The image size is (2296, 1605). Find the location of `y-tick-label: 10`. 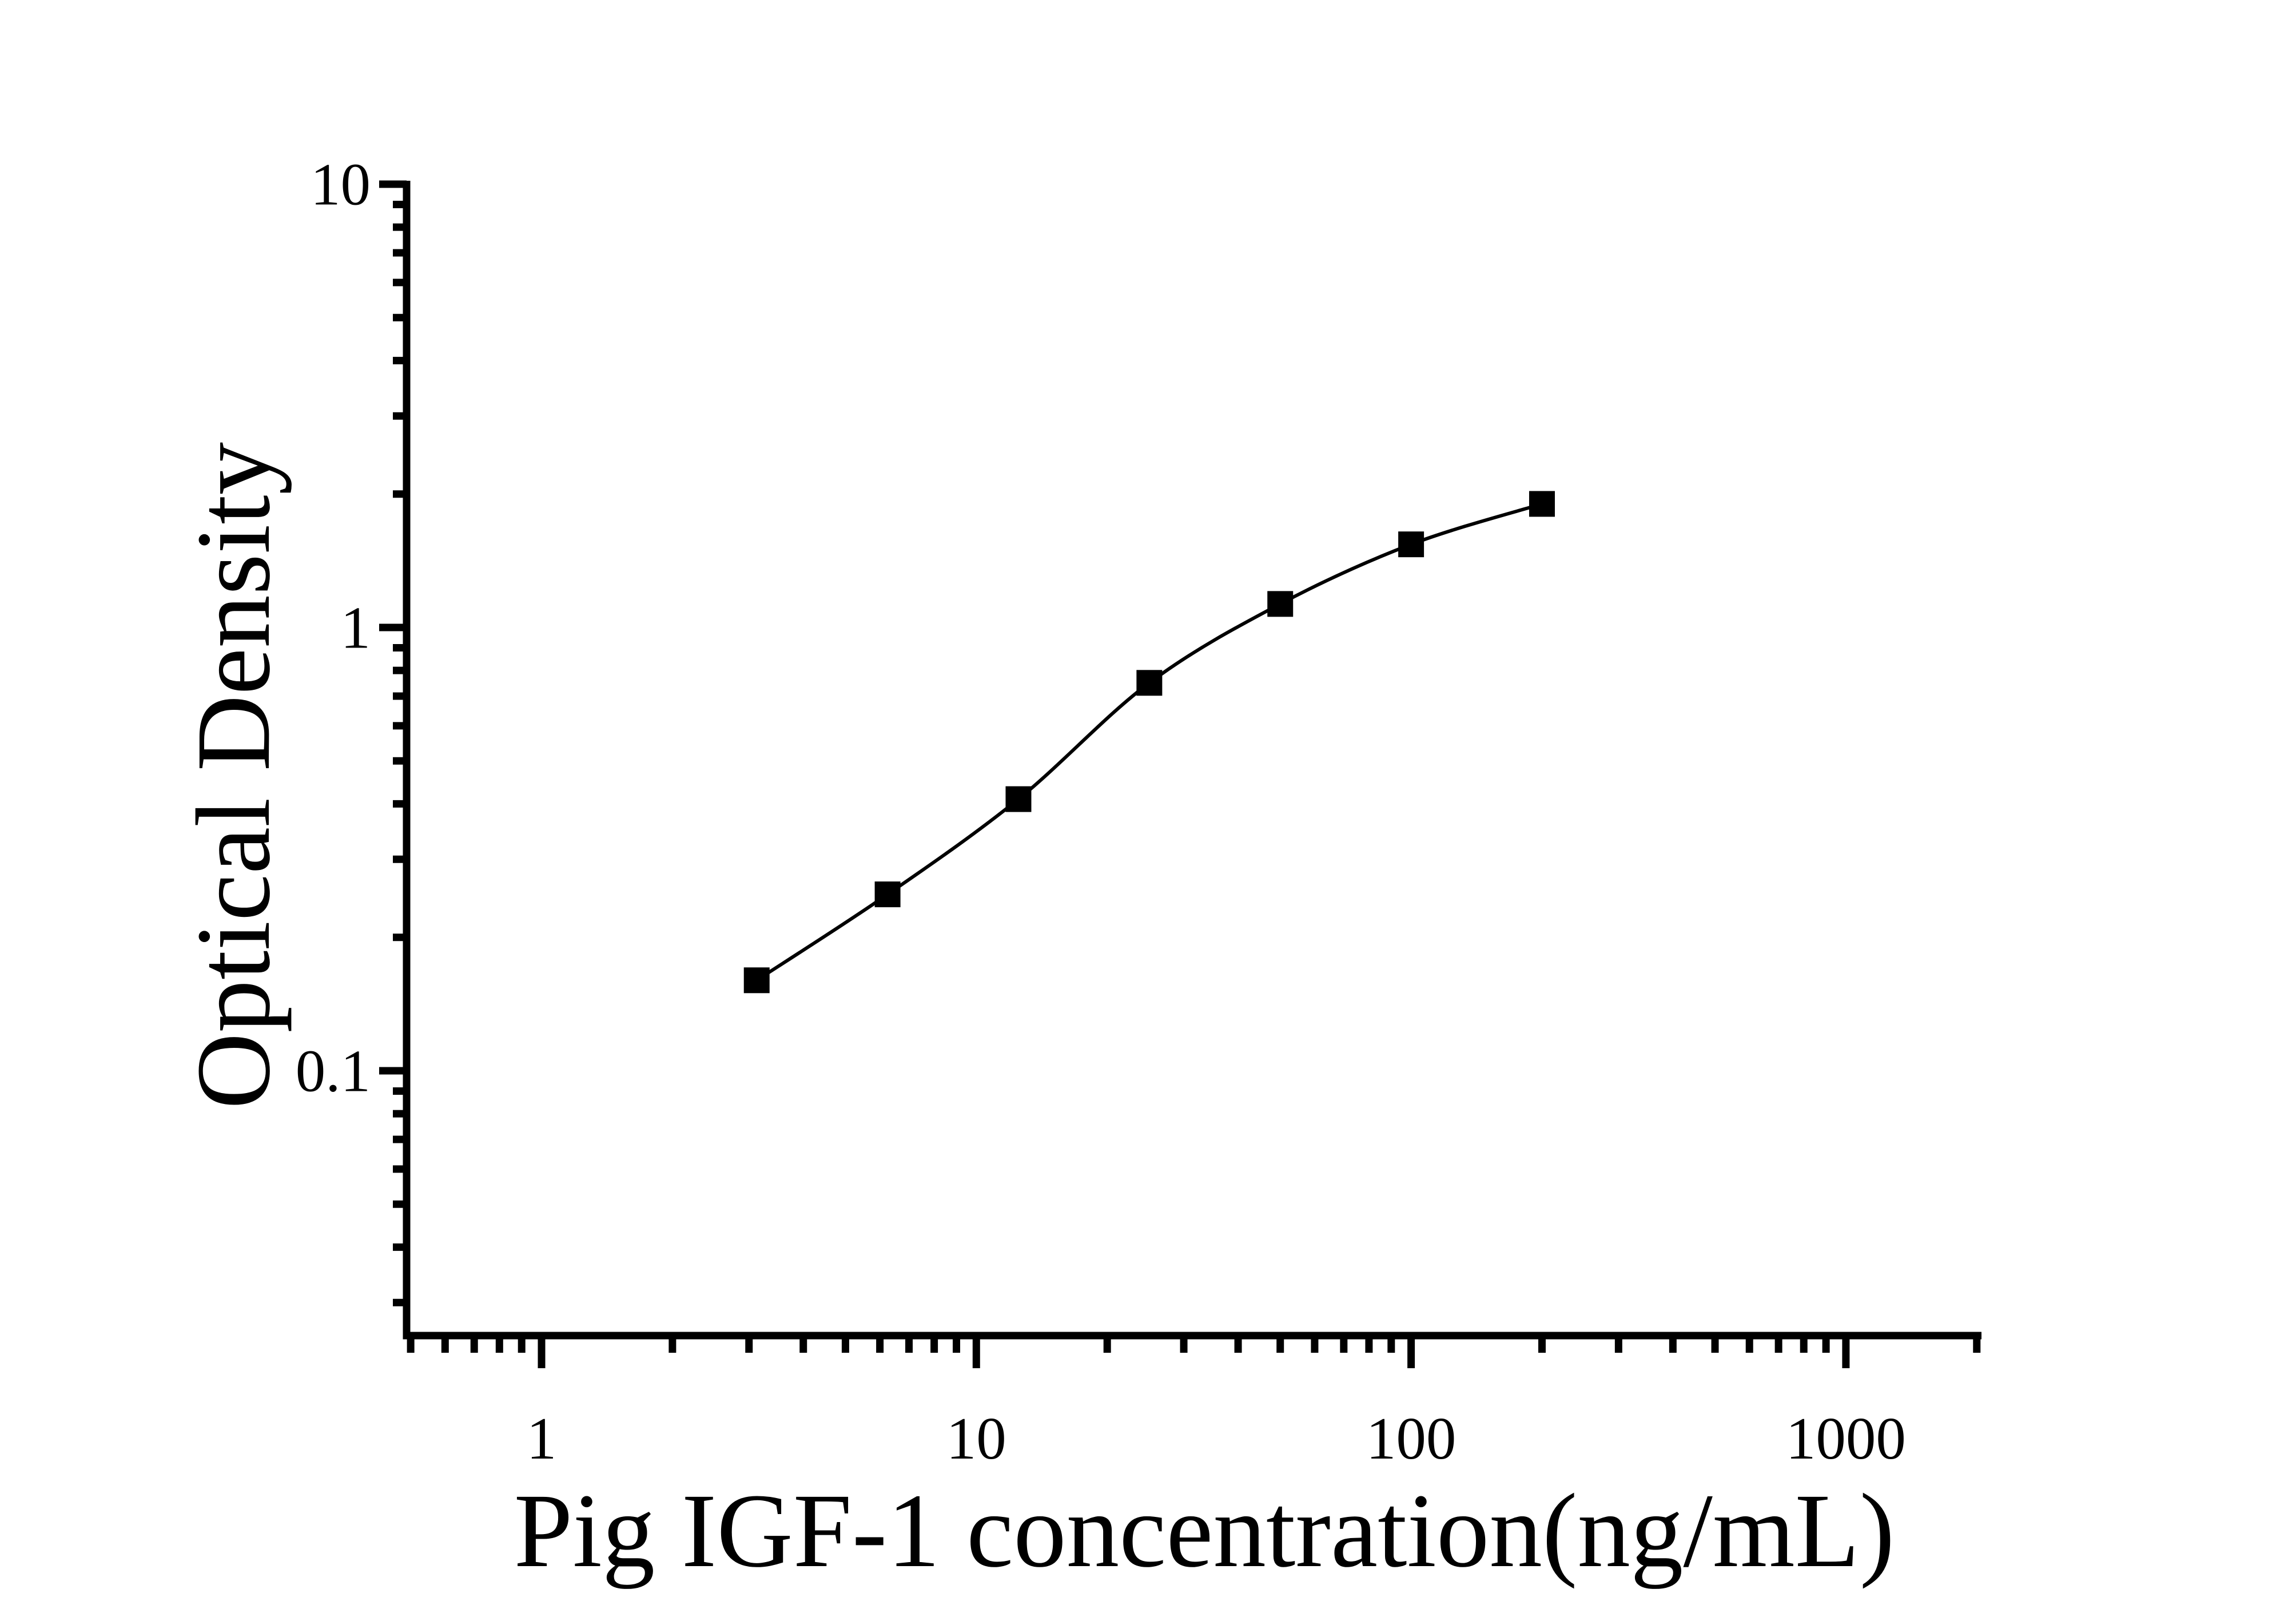

y-tick-label: 10 is located at coordinates (341, 184).